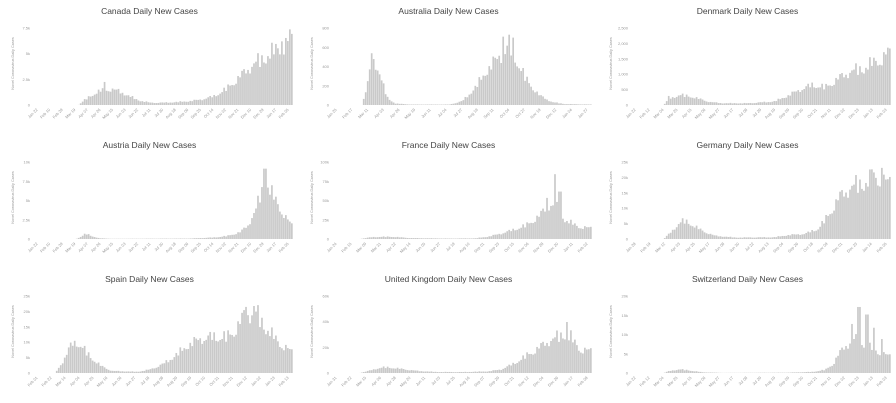 The image size is (896, 403). What do you see at coordinates (312, 63) in the screenshot?
I see `y-axis-label: Novel Coronavirus Daily Cases` at bounding box center [312, 63].